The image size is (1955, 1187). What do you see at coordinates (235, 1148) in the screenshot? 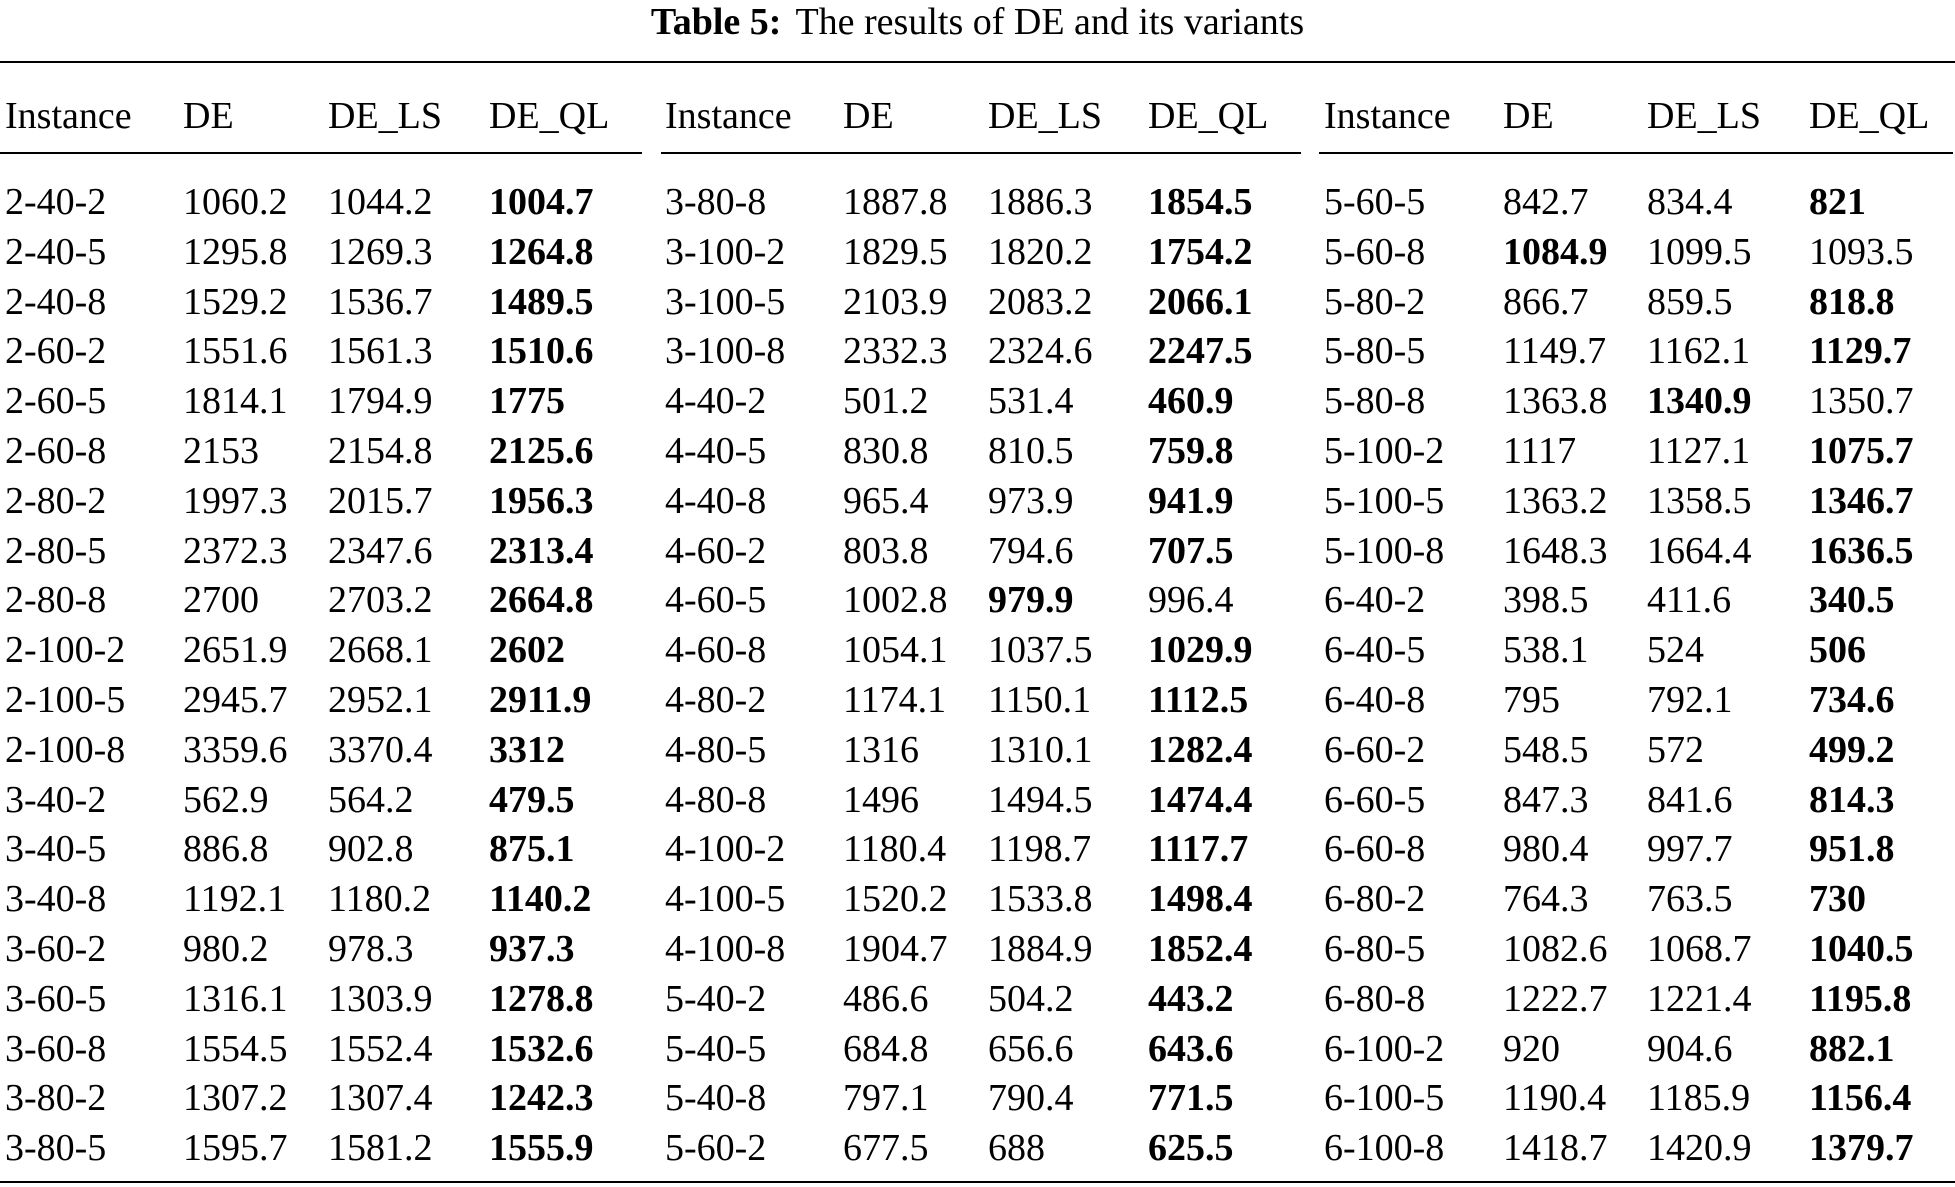
I see `cell: 1595.7` at bounding box center [235, 1148].